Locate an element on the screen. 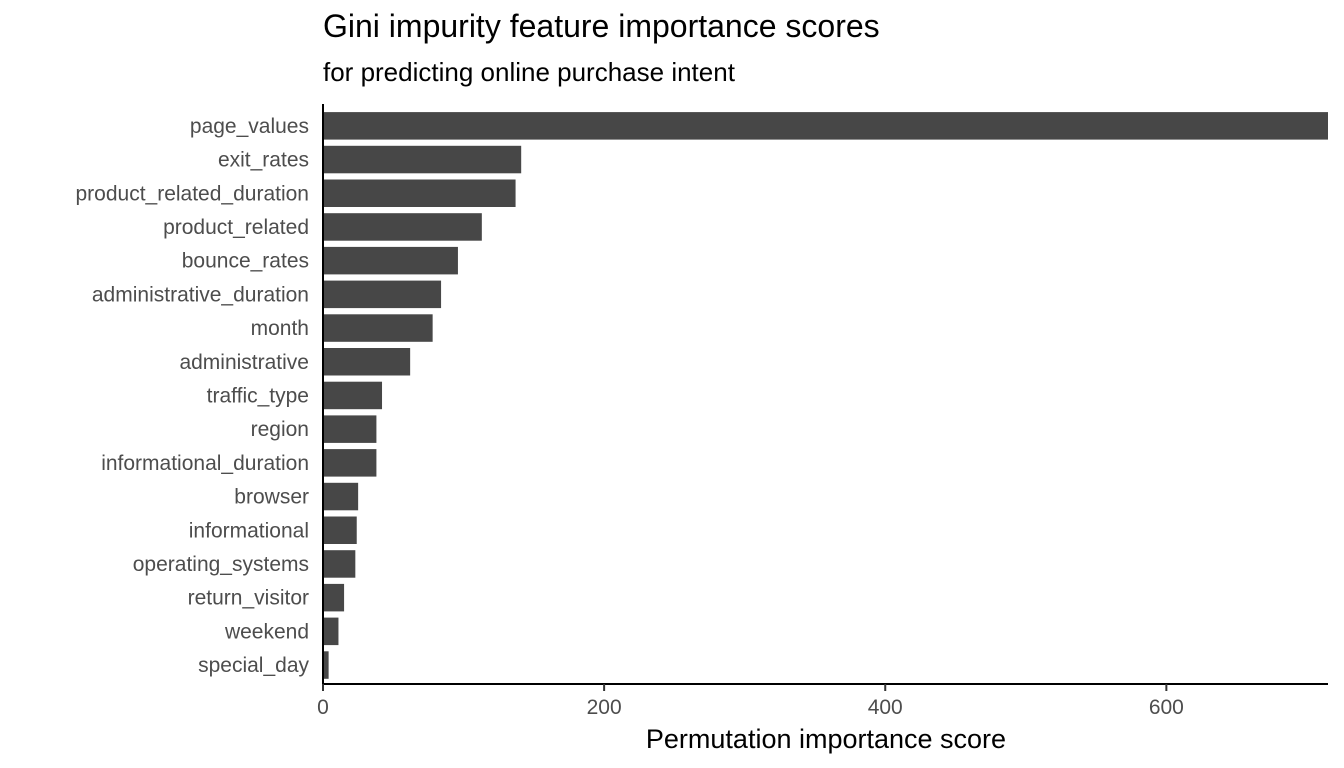 Image resolution: width=1344 pixels, height=768 pixels. y-tick-label: operating_systems is located at coordinates (221, 564).